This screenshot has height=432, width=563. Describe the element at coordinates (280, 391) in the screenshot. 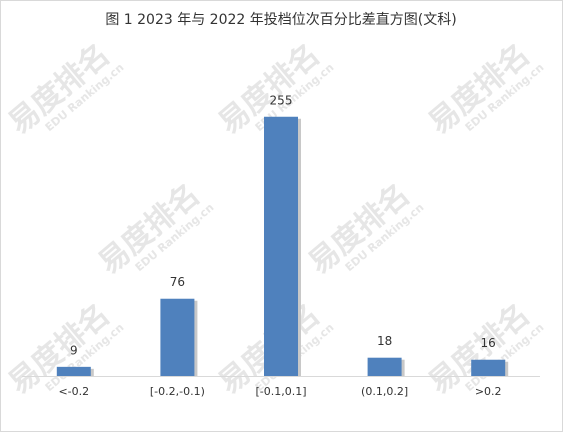

I see `x-tick-label: [-0.1,0.1]` at that location.